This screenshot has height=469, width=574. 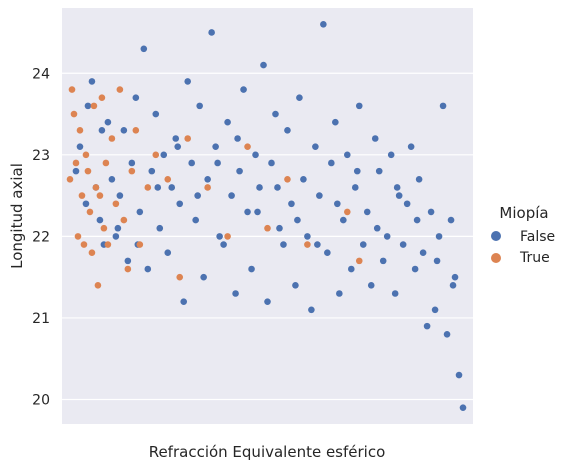 I want to click on legend-marker-true, so click(x=496, y=258).